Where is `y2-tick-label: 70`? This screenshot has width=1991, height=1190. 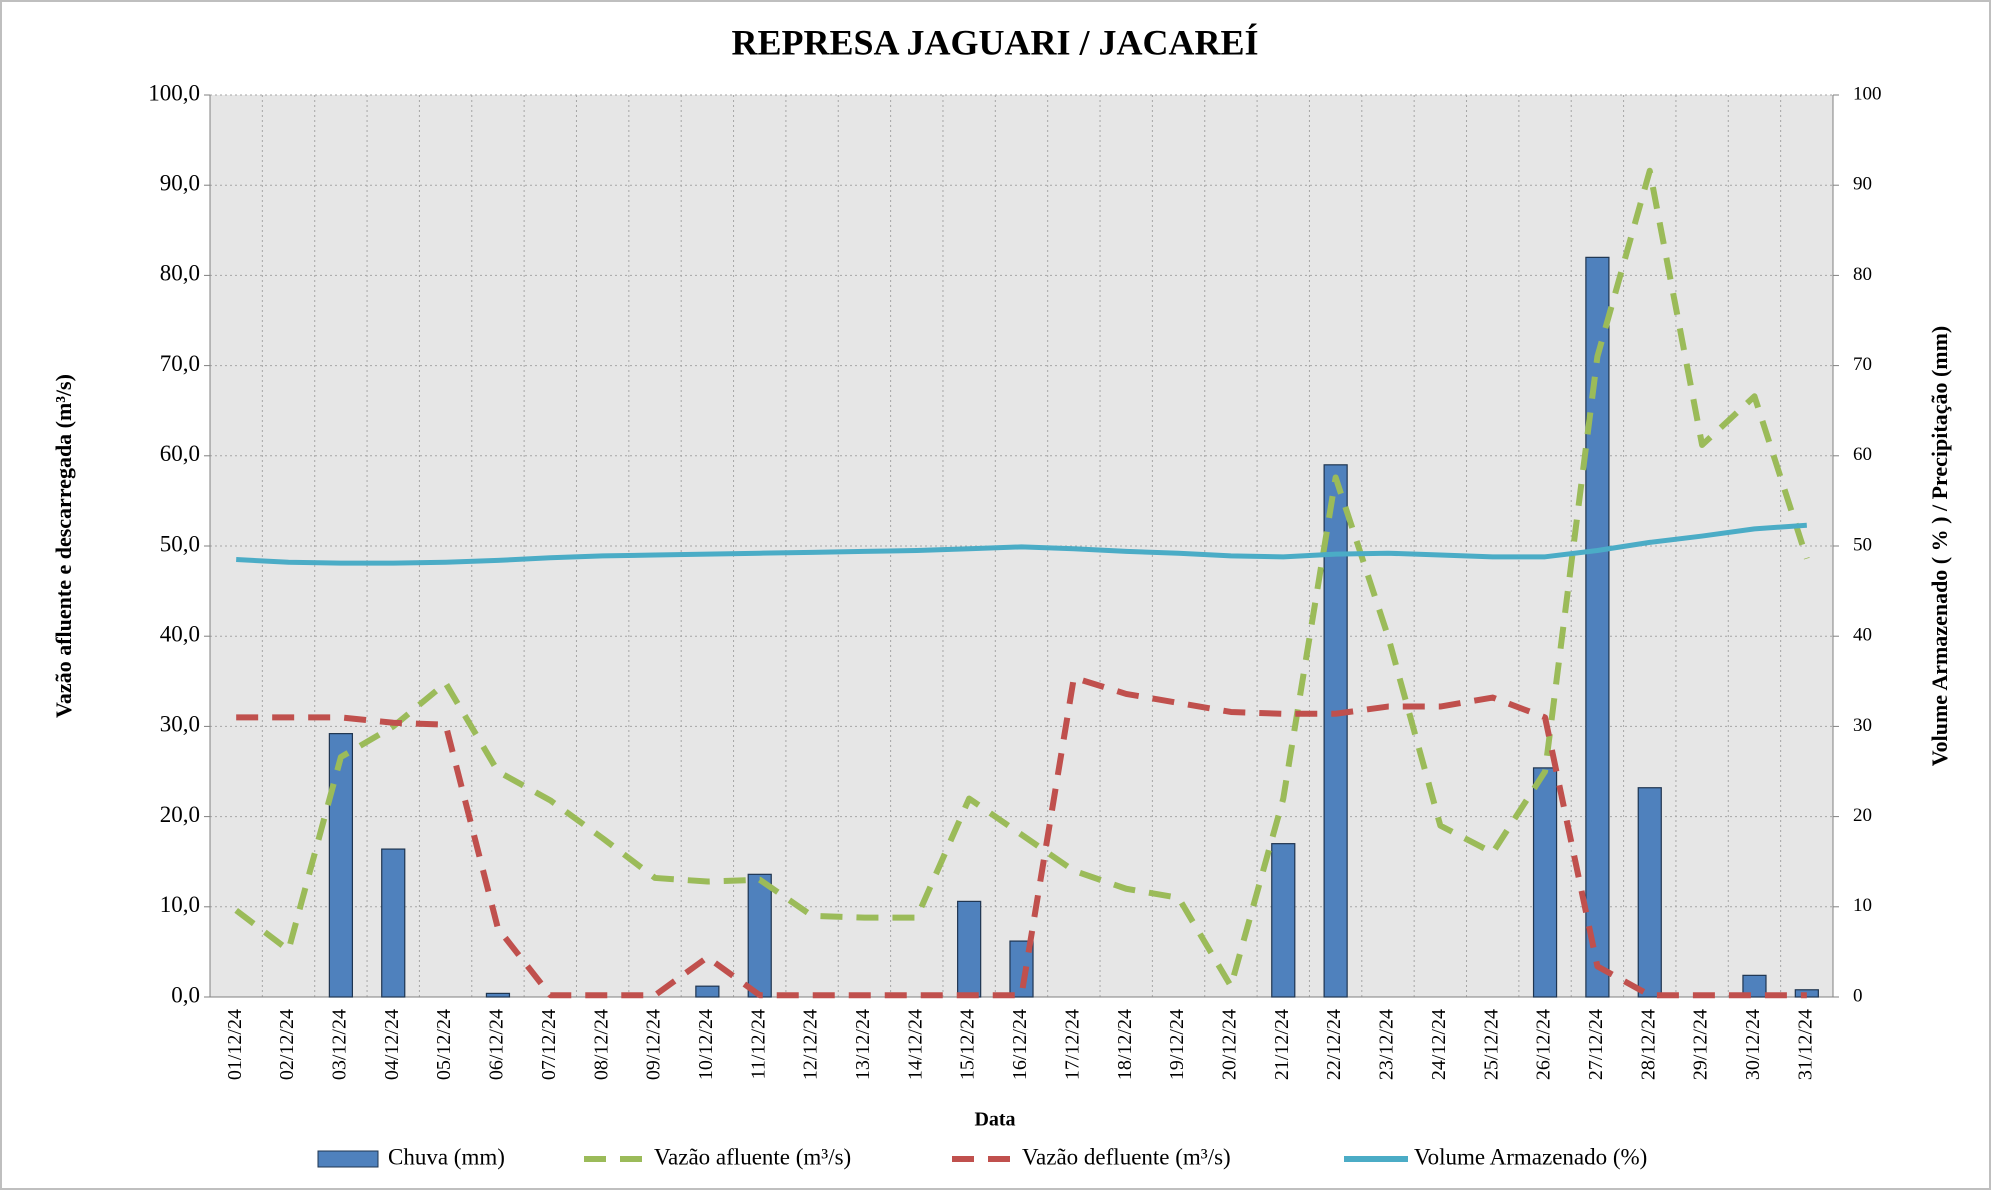 y2-tick-label: 70 is located at coordinates (1862, 364).